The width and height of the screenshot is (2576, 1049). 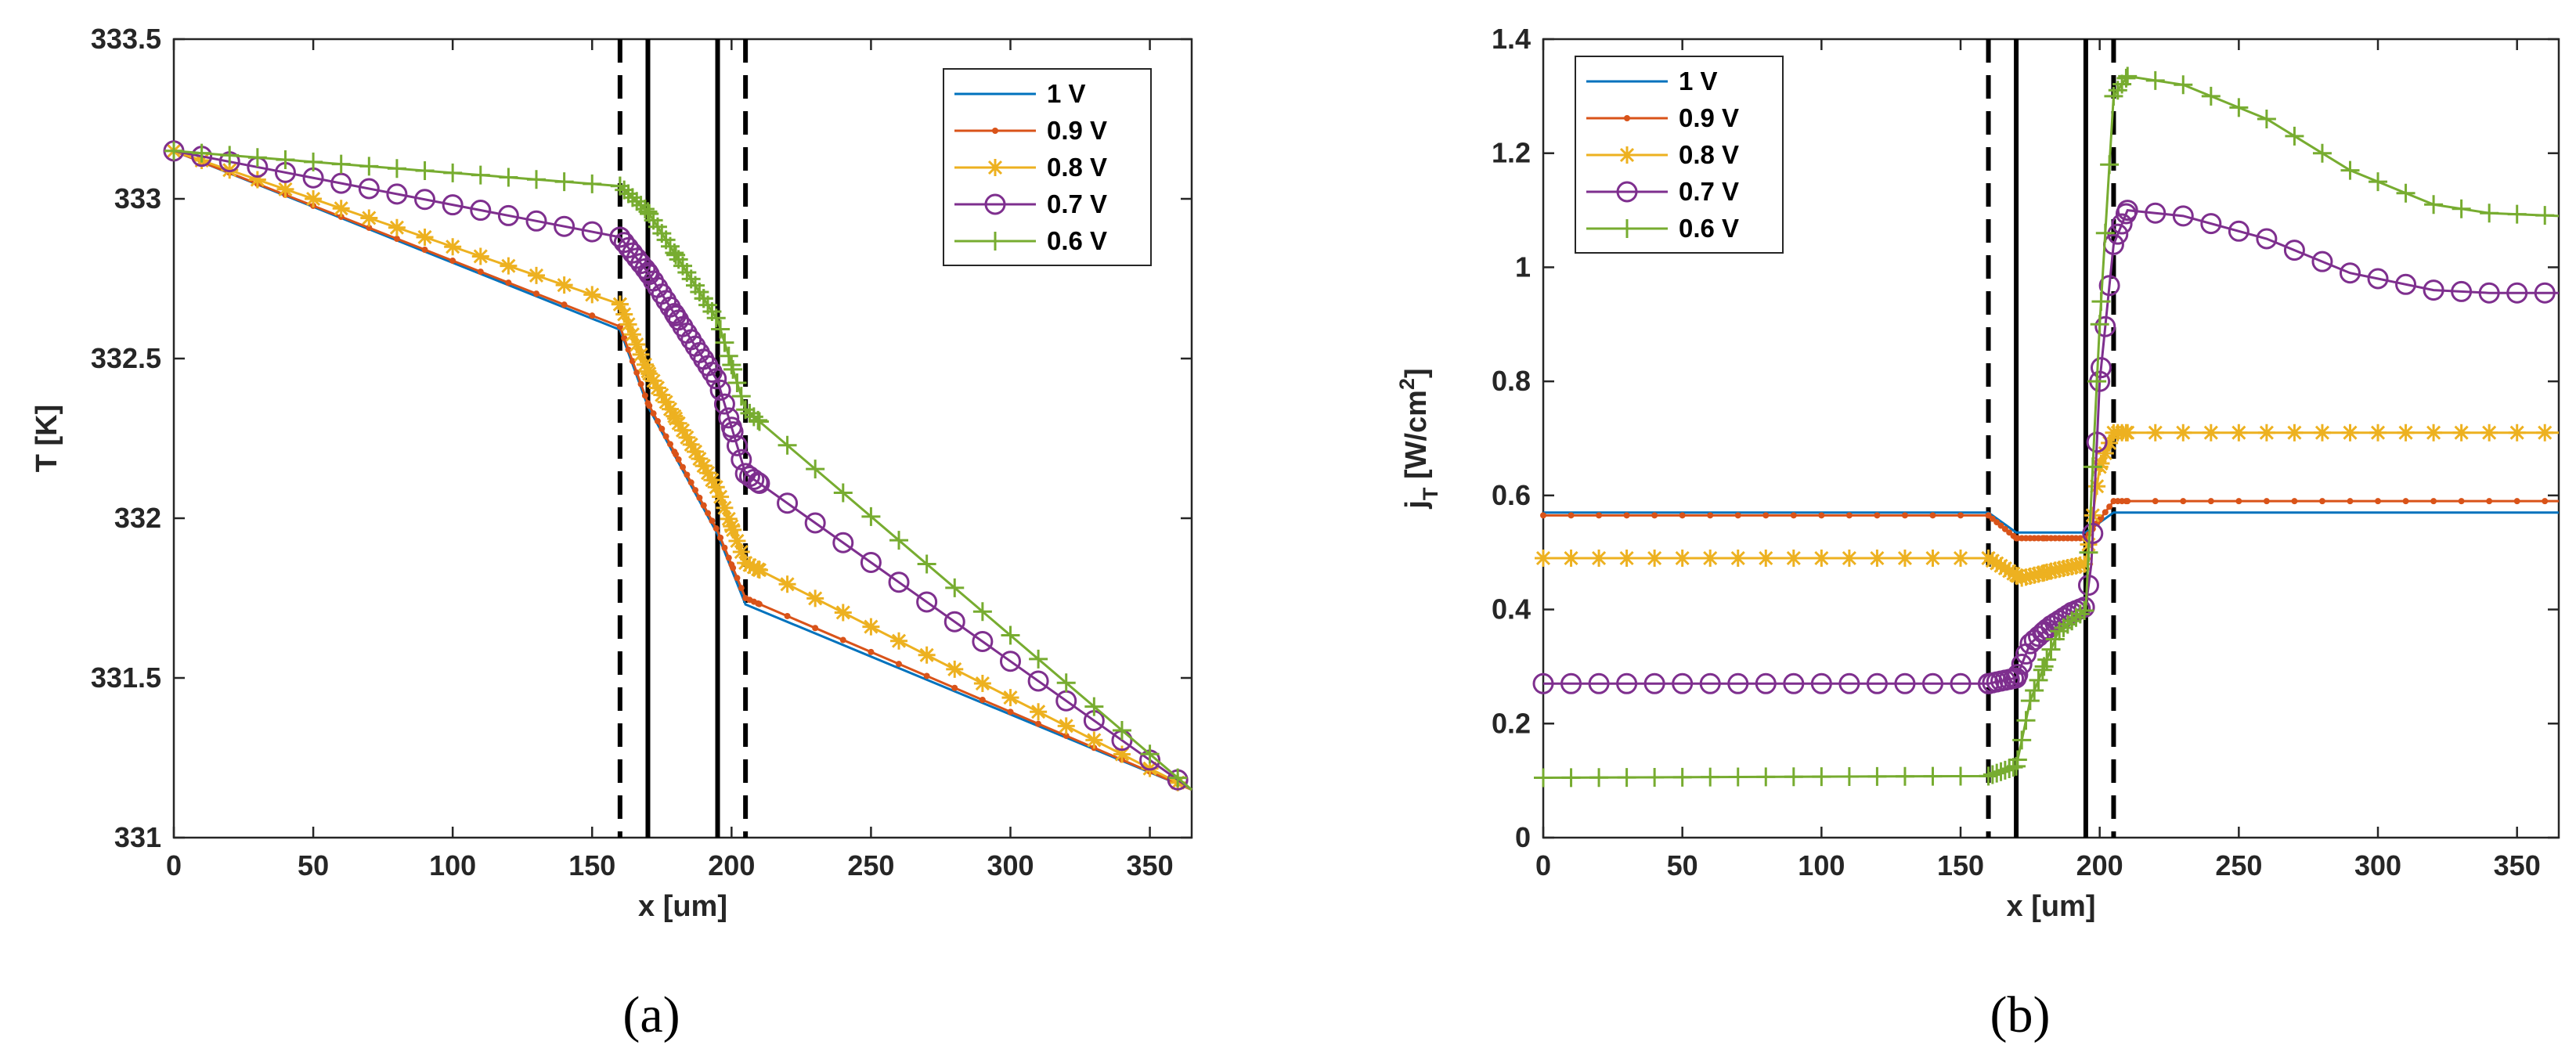 I want to click on y-tick-label: 0, so click(x=1523, y=837).